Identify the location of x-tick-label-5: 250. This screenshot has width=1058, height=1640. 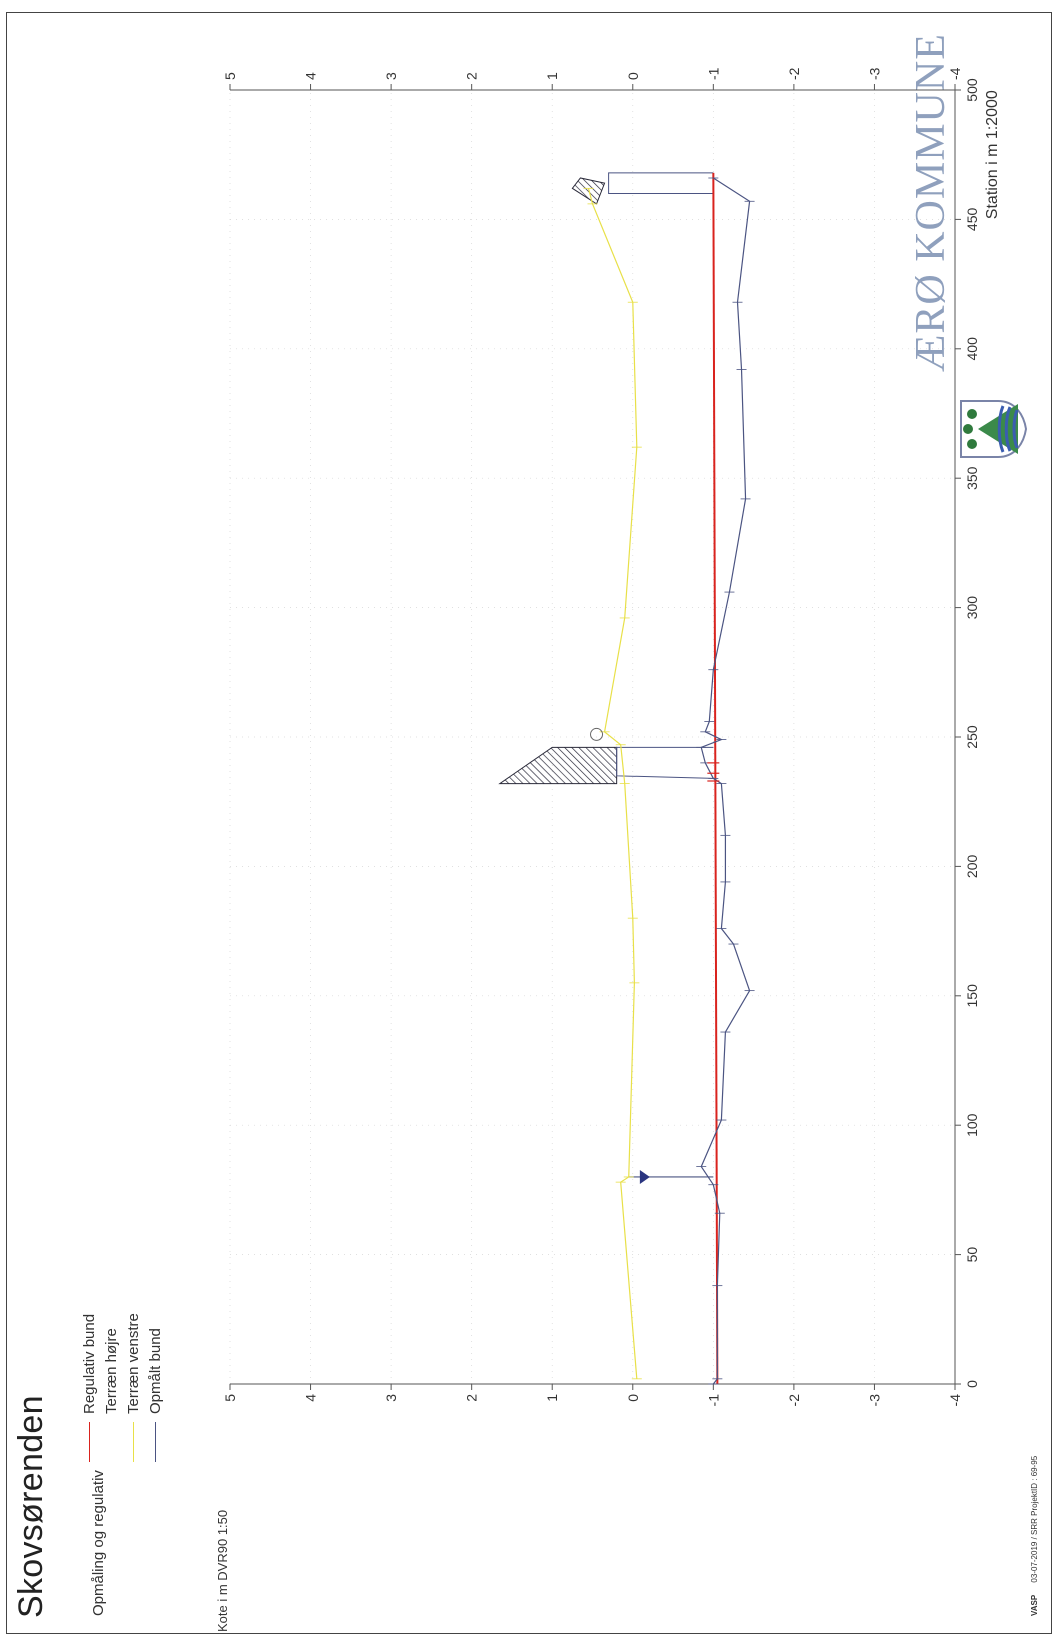
(972, 737).